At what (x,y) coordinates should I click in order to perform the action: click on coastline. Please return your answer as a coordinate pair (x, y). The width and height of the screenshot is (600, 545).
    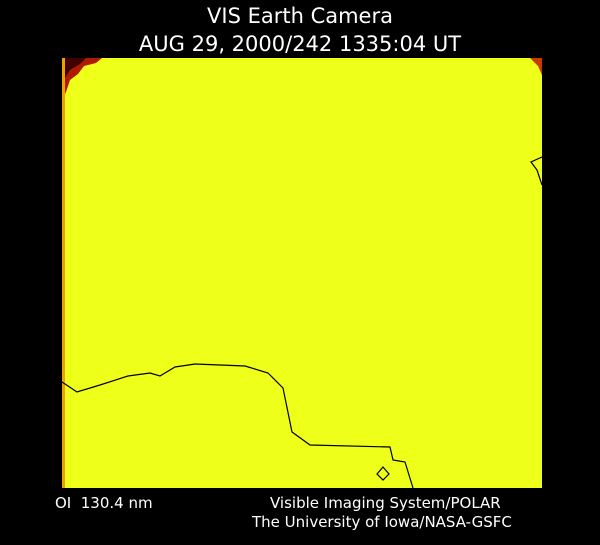
    Looking at the image, I should click on (237, 426).